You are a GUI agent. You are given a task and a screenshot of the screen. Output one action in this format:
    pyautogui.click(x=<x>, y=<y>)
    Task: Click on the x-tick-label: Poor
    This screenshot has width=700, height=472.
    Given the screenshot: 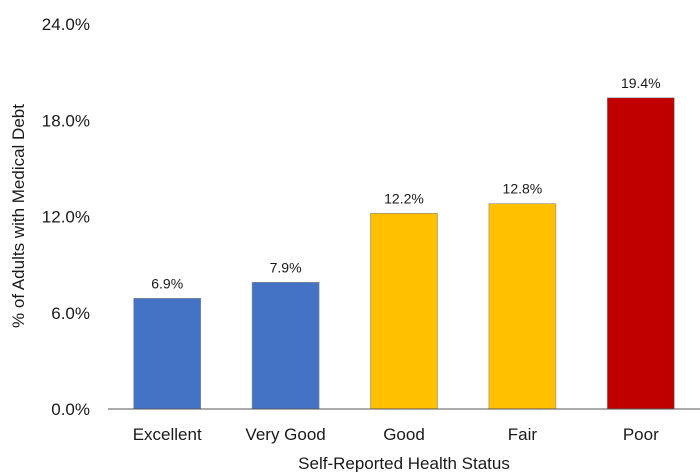 What is the action you would take?
    pyautogui.click(x=641, y=434)
    